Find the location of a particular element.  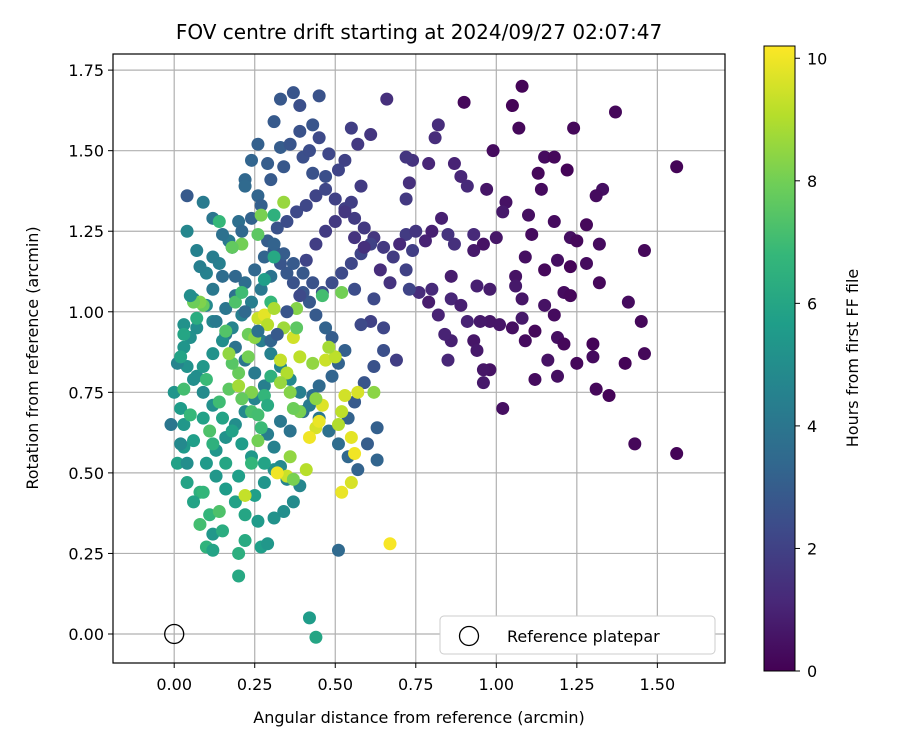

legend-box is located at coordinates (577, 635).